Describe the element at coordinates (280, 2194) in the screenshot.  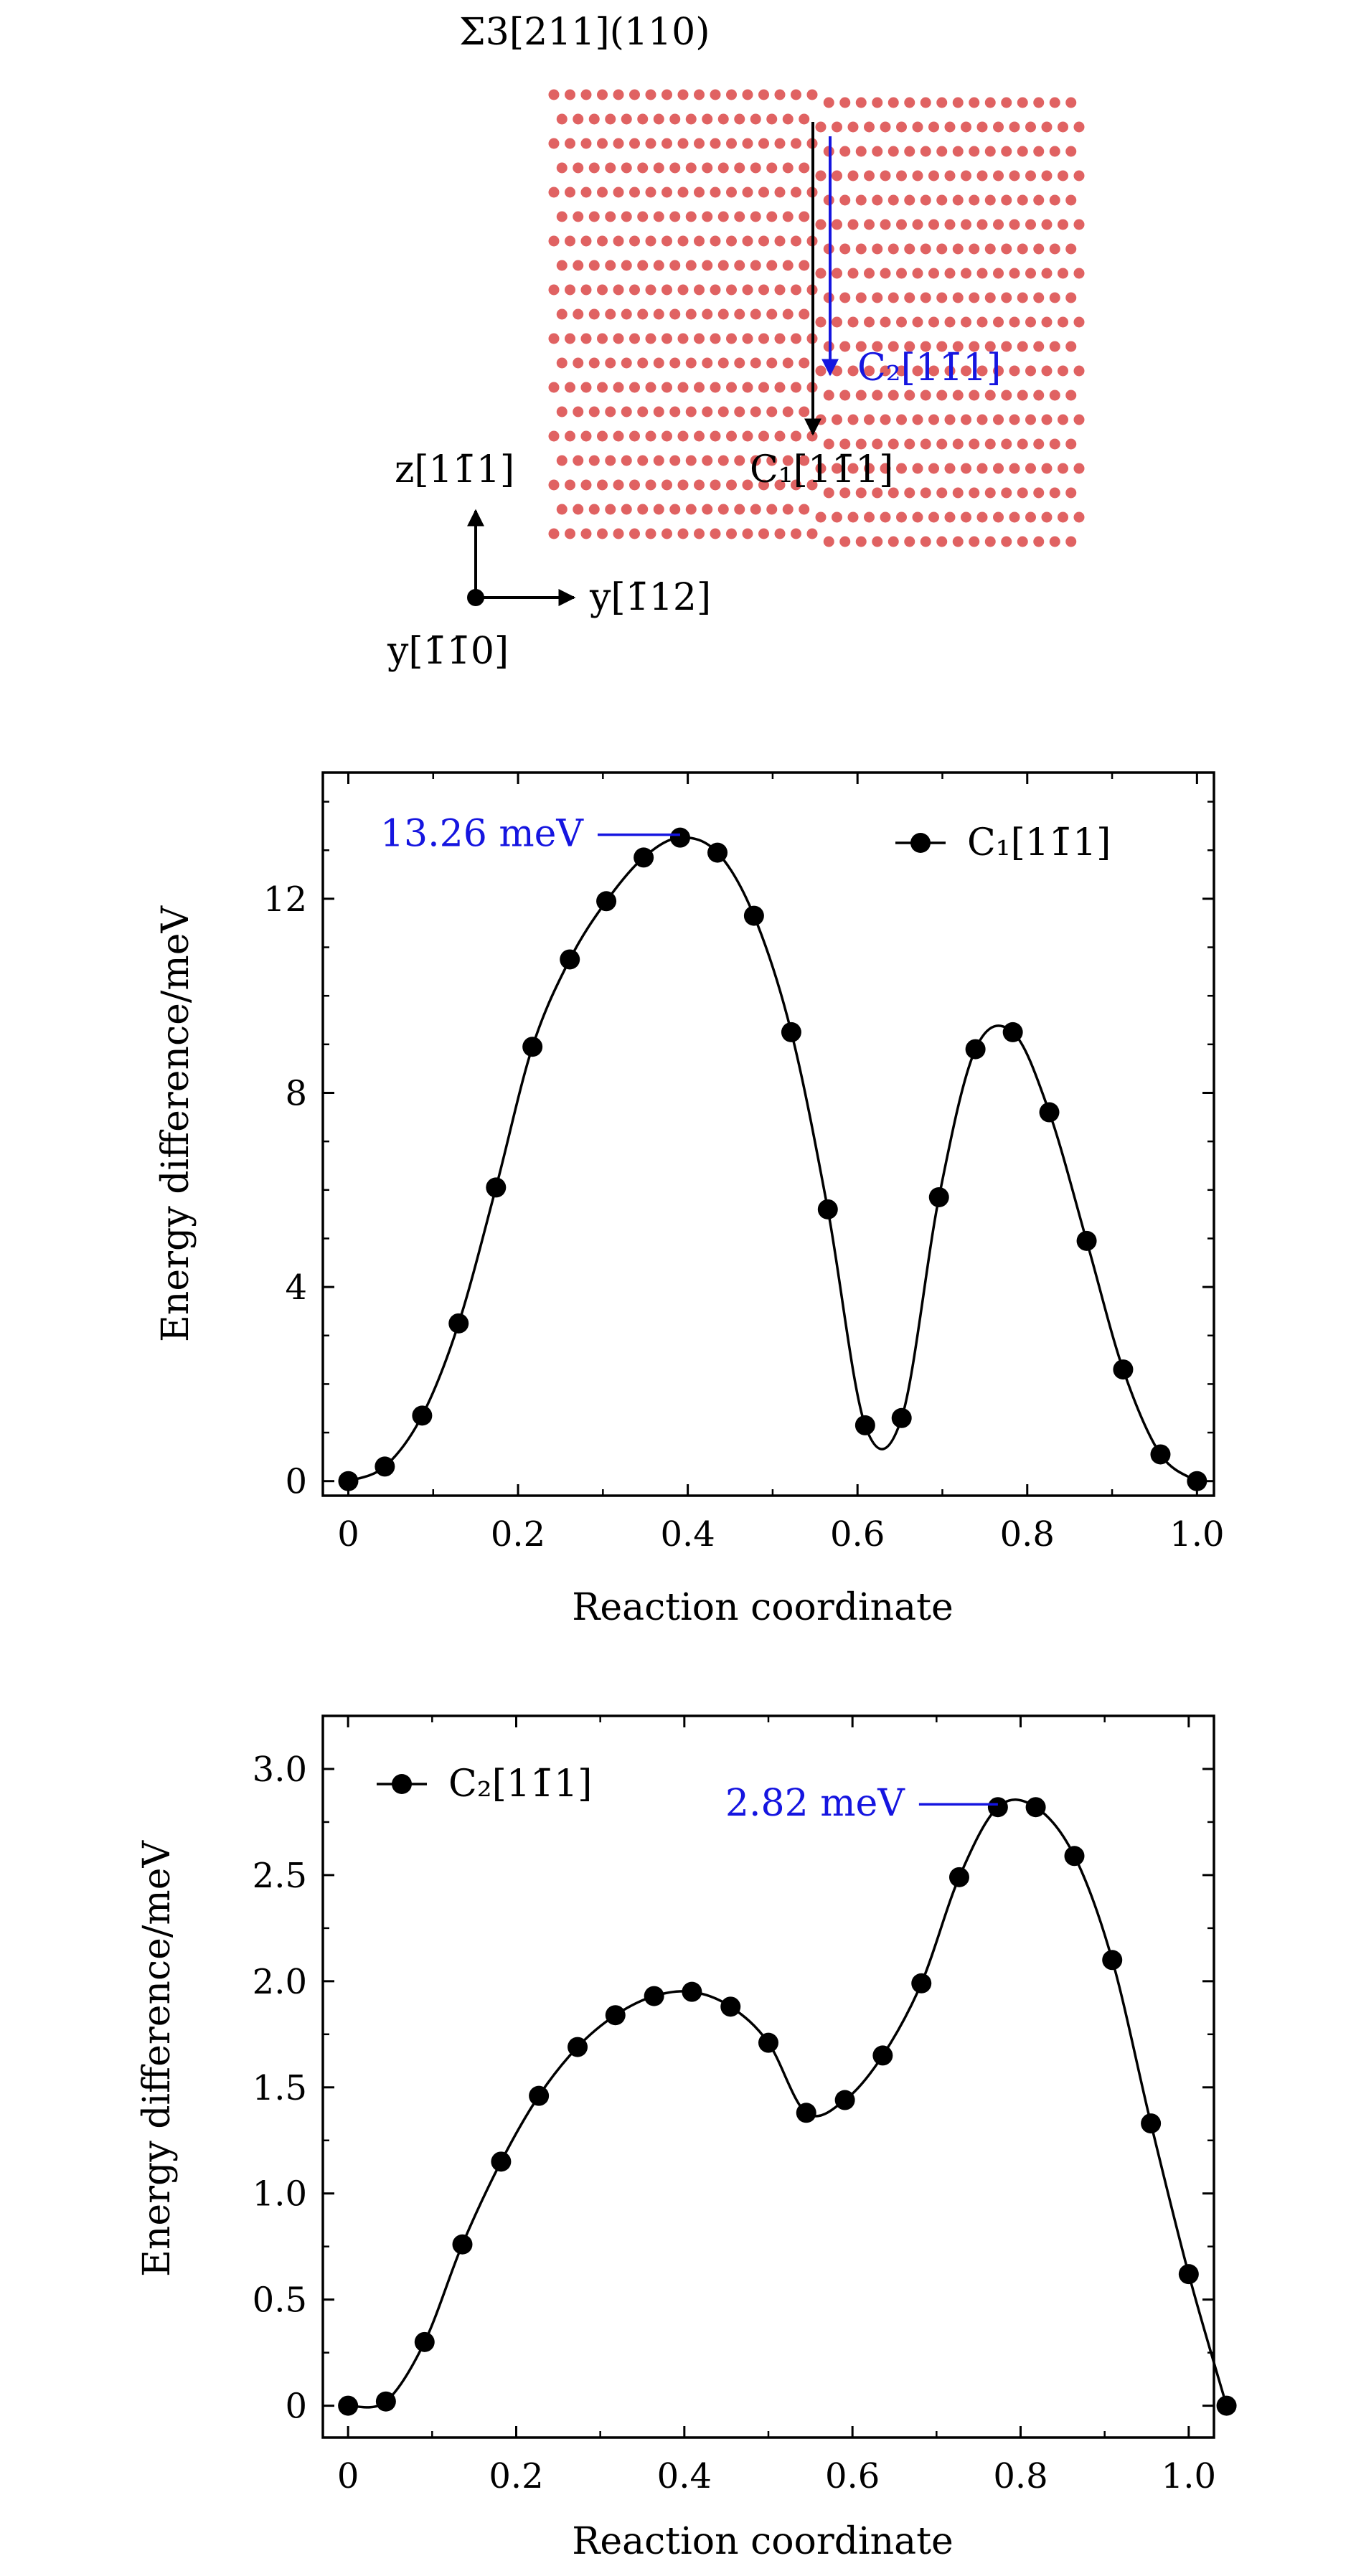
I see `y-tick-label: 1.0` at that location.